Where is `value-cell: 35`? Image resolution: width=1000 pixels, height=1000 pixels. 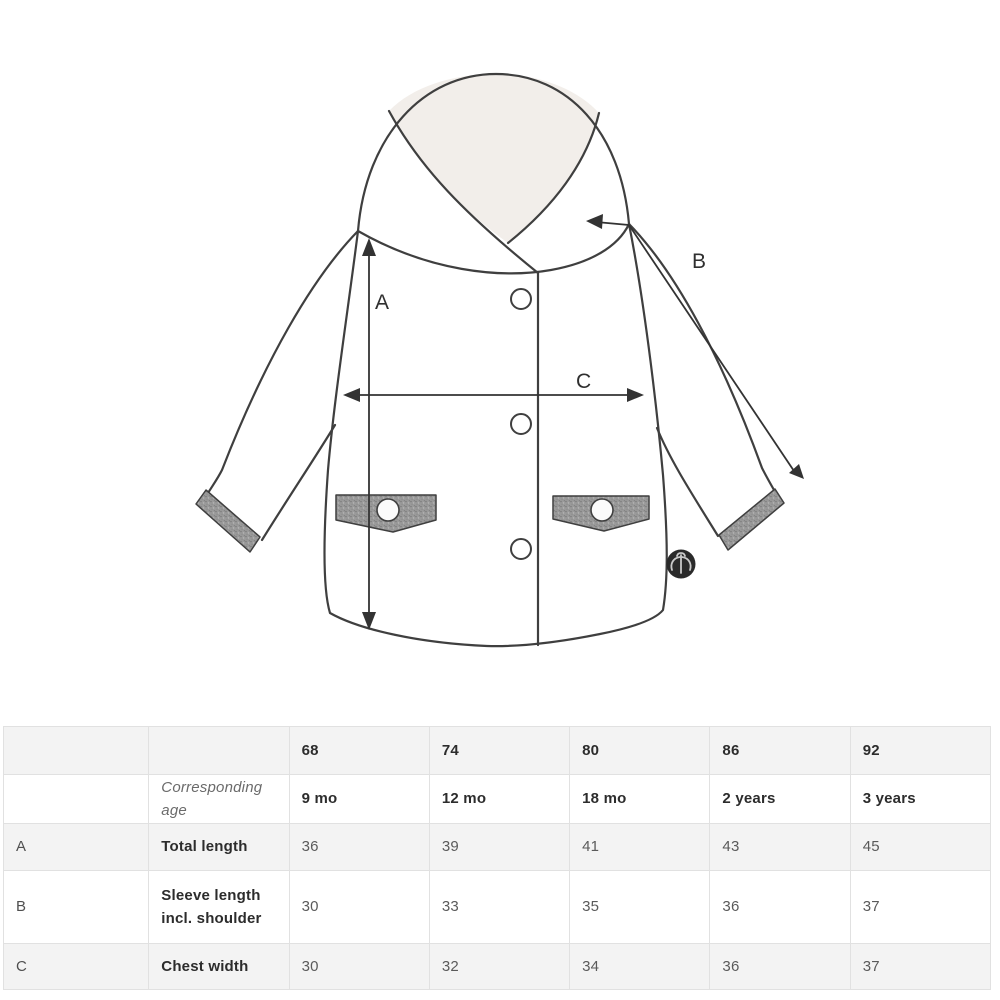 value-cell: 35 is located at coordinates (640, 907).